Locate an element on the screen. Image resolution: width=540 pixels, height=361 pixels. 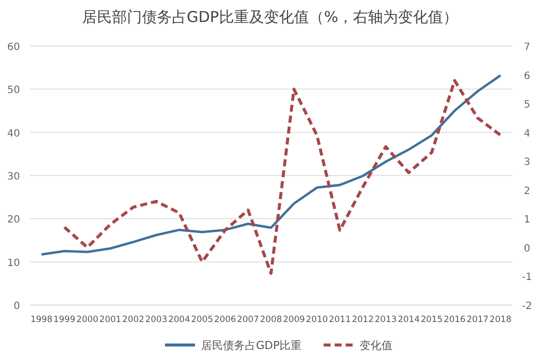
x-tick-label: 2011 is located at coordinates (339, 320).